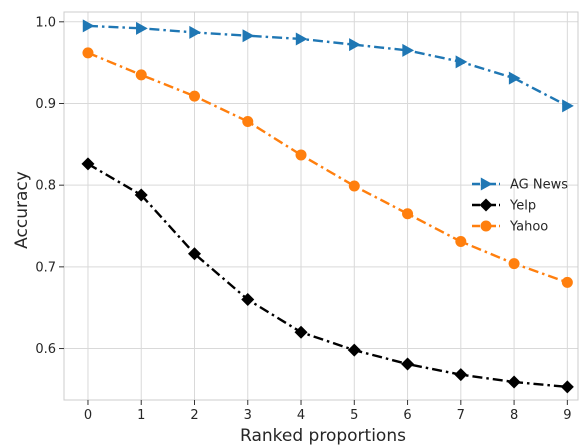 The width and height of the screenshot is (587, 447). What do you see at coordinates (45, 267) in the screenshot?
I see `y-tick-label: 0.7` at bounding box center [45, 267].